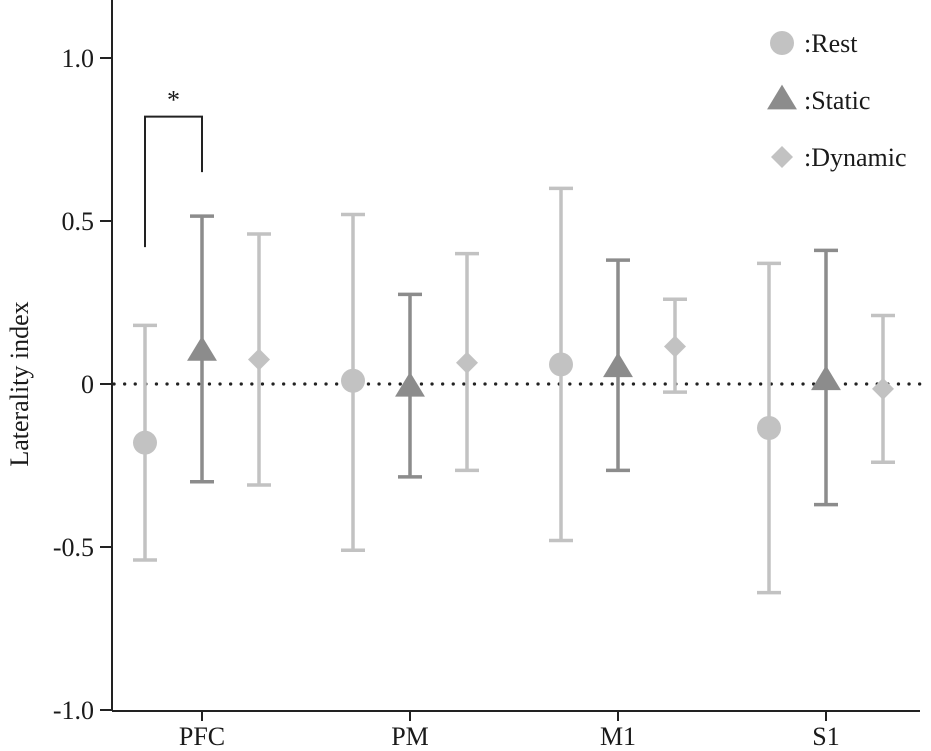 Image resolution: width=931 pixels, height=751 pixels. Describe the element at coordinates (410, 736) in the screenshot. I see `x-tick-label: PM` at that location.